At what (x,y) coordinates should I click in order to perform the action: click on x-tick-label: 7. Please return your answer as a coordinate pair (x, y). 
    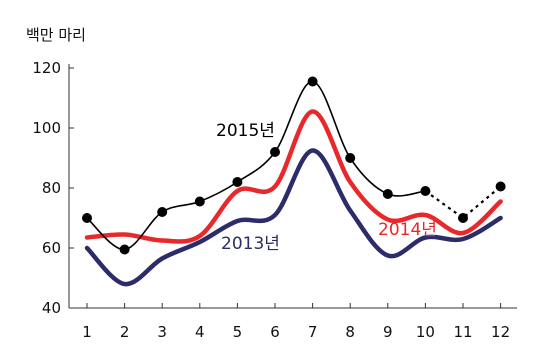
    Looking at the image, I should click on (313, 332).